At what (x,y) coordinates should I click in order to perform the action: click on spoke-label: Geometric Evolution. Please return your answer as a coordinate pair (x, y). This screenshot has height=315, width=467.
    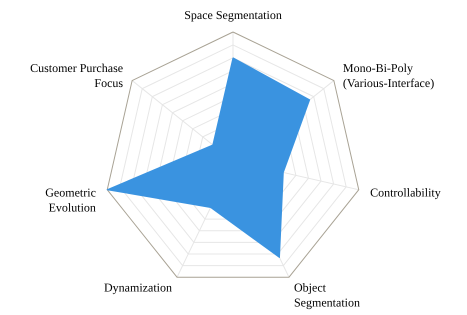
    Looking at the image, I should click on (70, 199).